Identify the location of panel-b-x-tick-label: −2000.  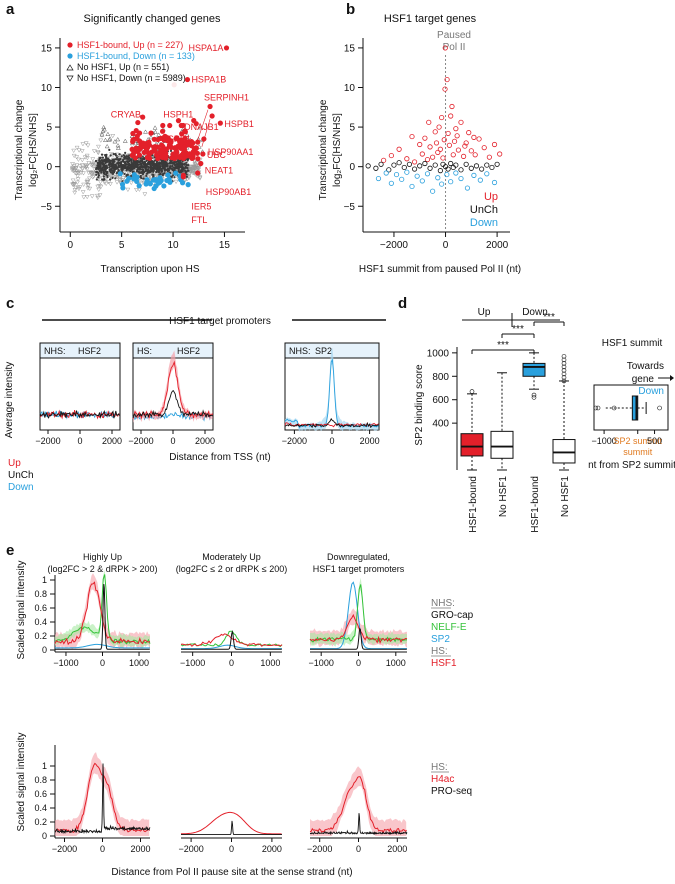
(394, 245).